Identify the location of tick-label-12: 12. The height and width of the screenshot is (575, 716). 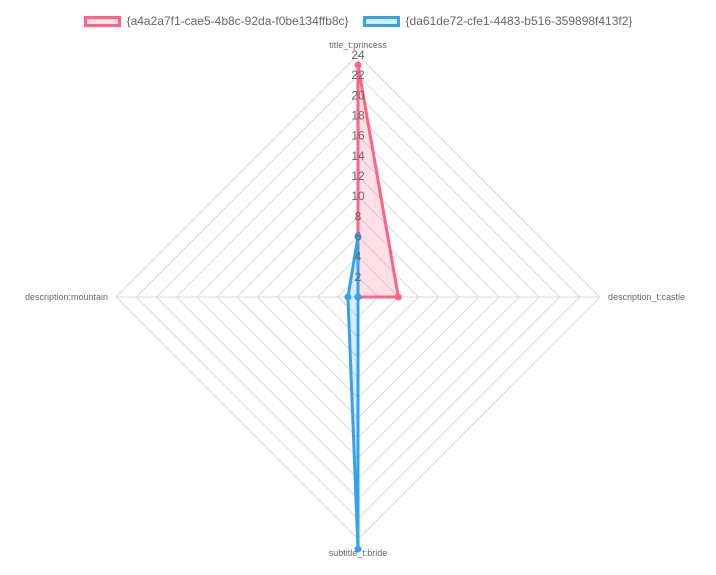
(358, 176).